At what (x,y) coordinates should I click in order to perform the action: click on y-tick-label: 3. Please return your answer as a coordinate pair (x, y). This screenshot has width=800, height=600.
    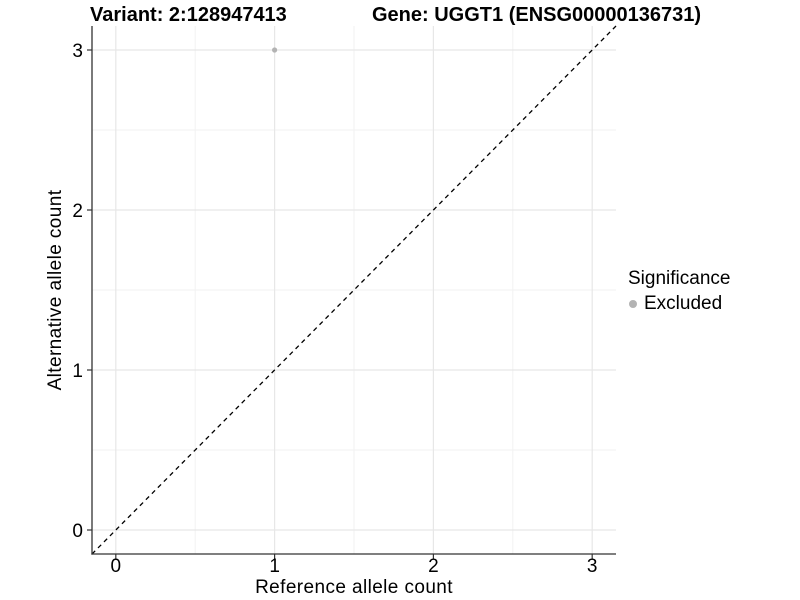
    Looking at the image, I should click on (77, 51).